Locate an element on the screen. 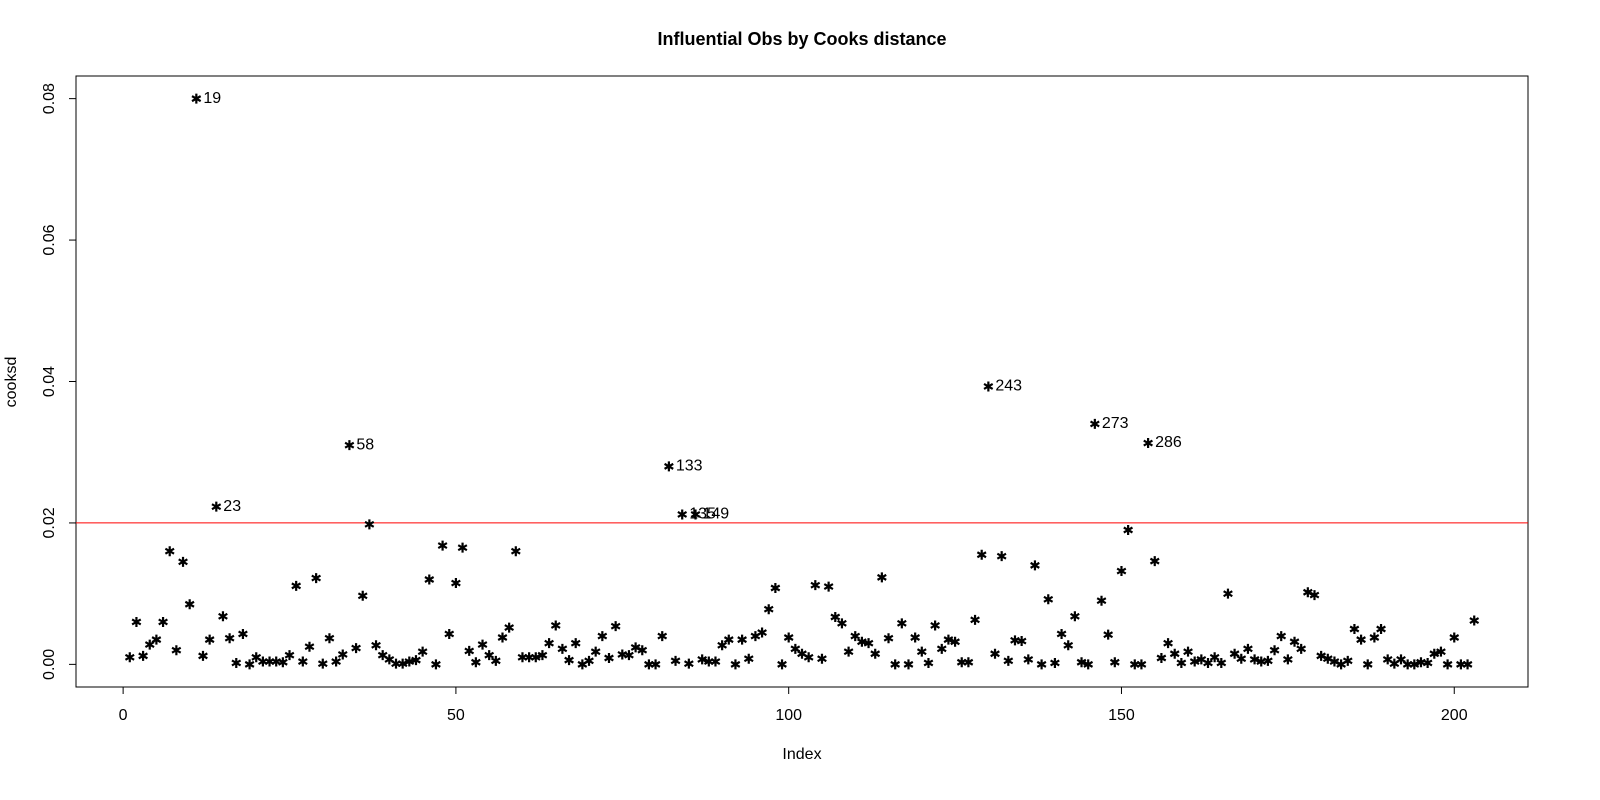 Image resolution: width=1600 pixels, height=800 pixels. point-label: 273 is located at coordinates (1115, 423).